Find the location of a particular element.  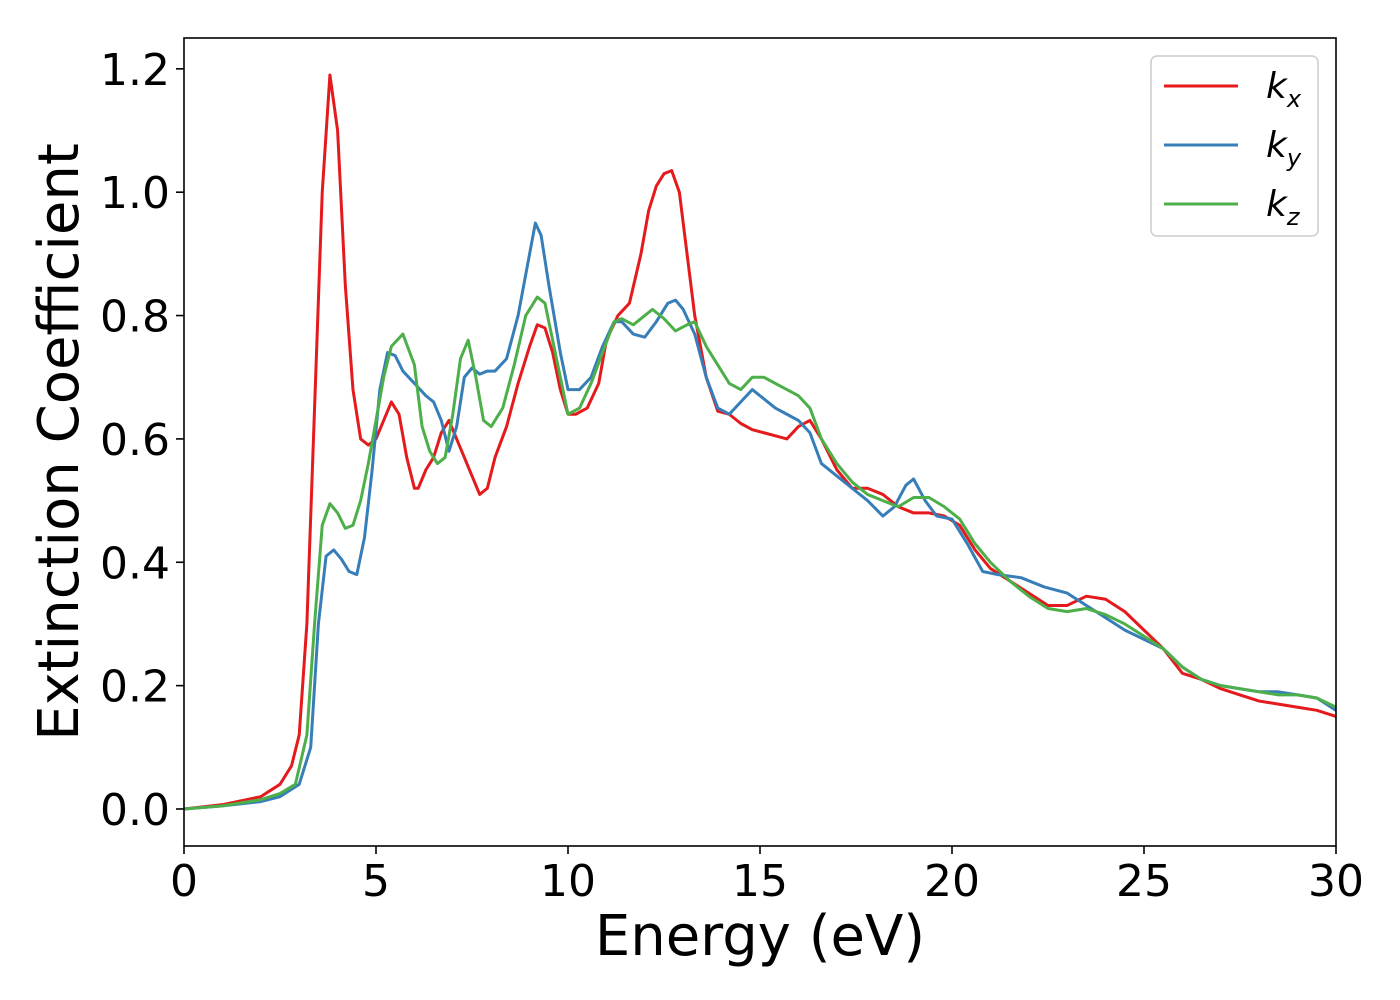

x-tick-label: 25 is located at coordinates (1144, 881).